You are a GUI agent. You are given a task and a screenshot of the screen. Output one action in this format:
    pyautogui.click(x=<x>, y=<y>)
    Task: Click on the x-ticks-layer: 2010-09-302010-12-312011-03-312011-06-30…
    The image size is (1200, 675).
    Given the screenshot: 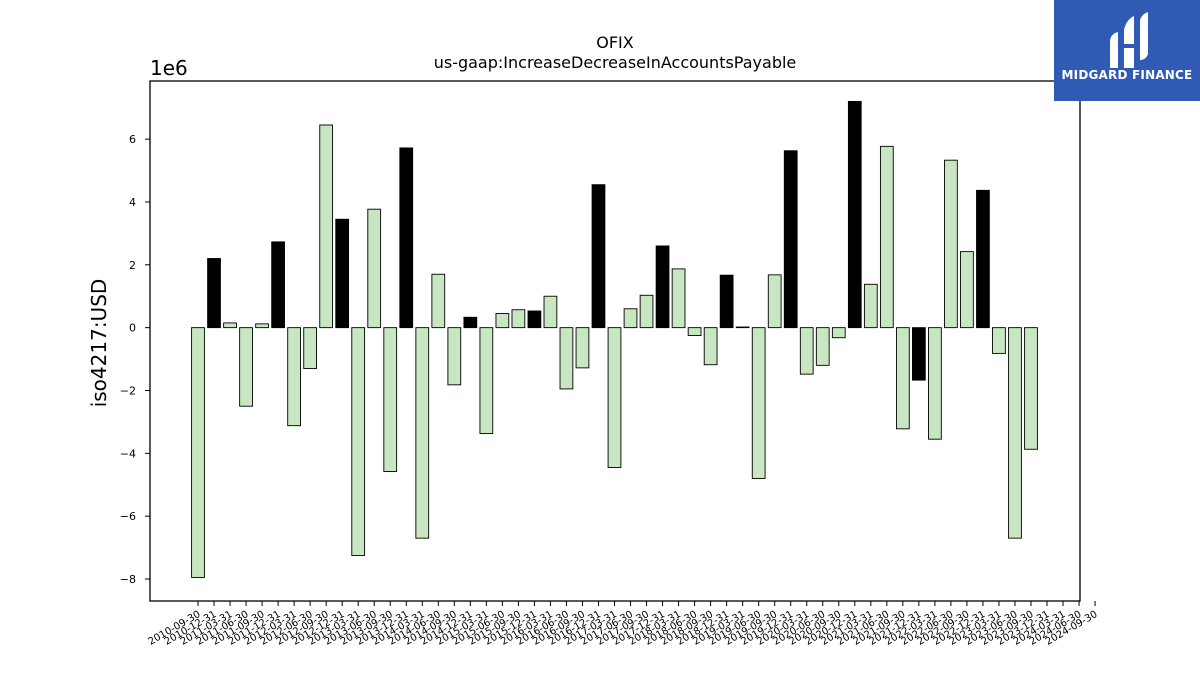 What is the action you would take?
    pyautogui.click(x=623, y=624)
    